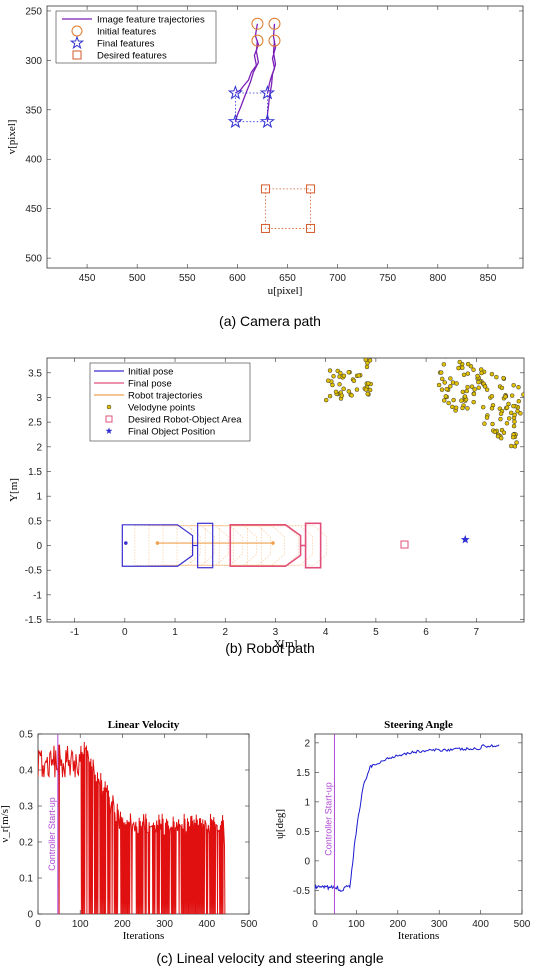 The image size is (540, 976). I want to click on y-tick-label: 3.5, so click(35, 373).